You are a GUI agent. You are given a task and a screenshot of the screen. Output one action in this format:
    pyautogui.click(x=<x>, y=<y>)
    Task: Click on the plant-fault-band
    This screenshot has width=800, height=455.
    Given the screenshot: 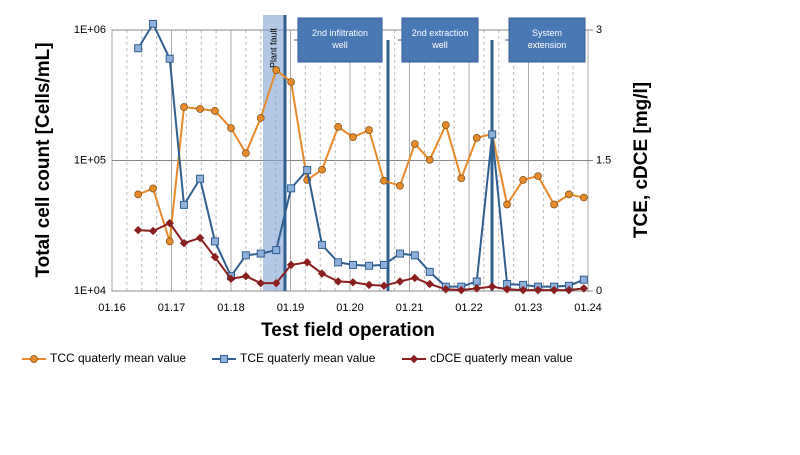 What is the action you would take?
    pyautogui.click(x=274, y=153)
    